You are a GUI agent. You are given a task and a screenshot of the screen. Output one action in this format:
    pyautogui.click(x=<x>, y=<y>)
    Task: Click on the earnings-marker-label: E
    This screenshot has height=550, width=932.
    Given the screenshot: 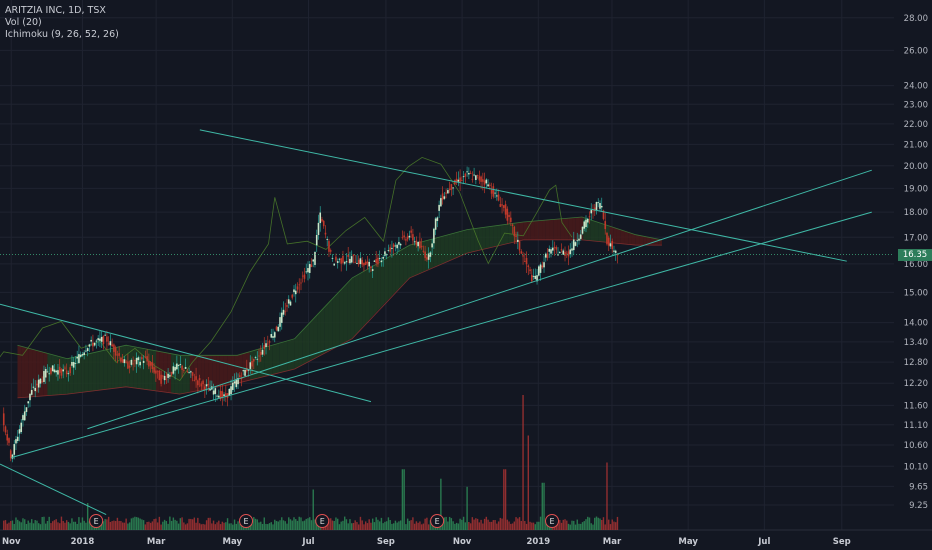 What is the action you would take?
    pyautogui.click(x=551, y=521)
    